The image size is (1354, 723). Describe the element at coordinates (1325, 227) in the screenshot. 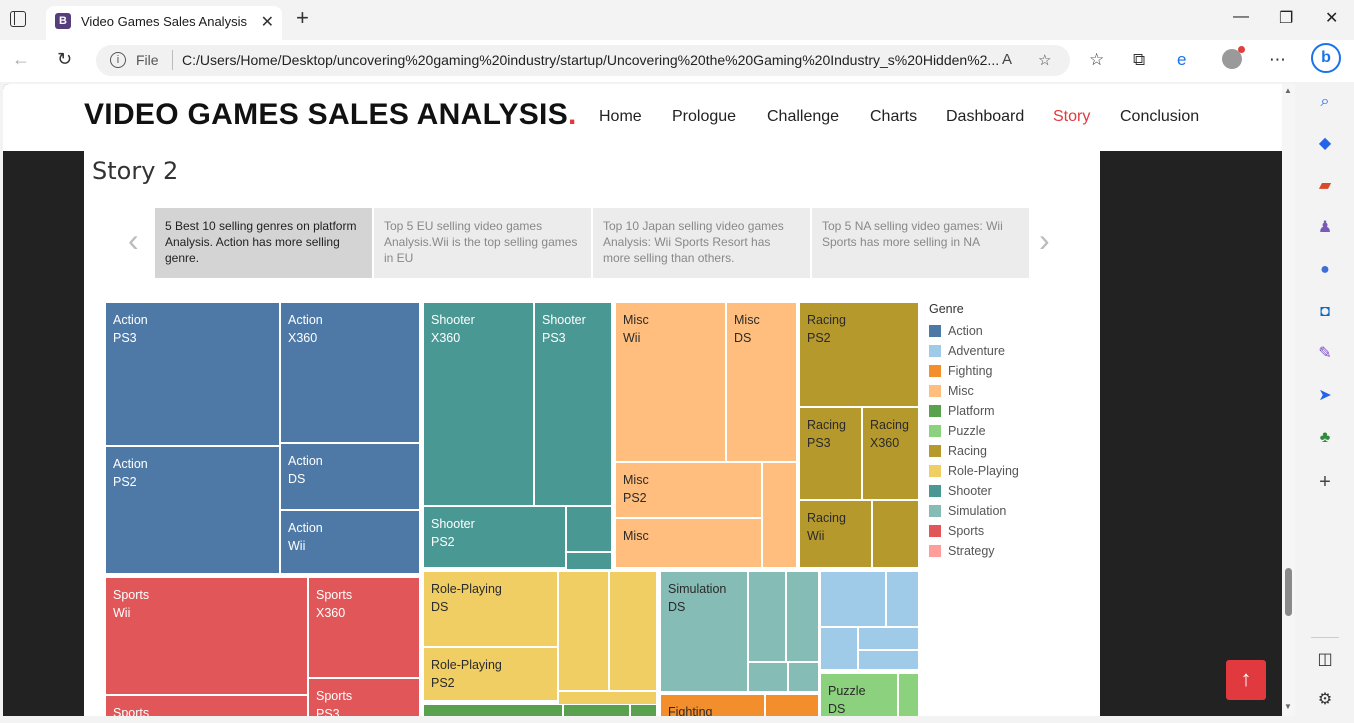

I see `games-icon: ♟` at that location.